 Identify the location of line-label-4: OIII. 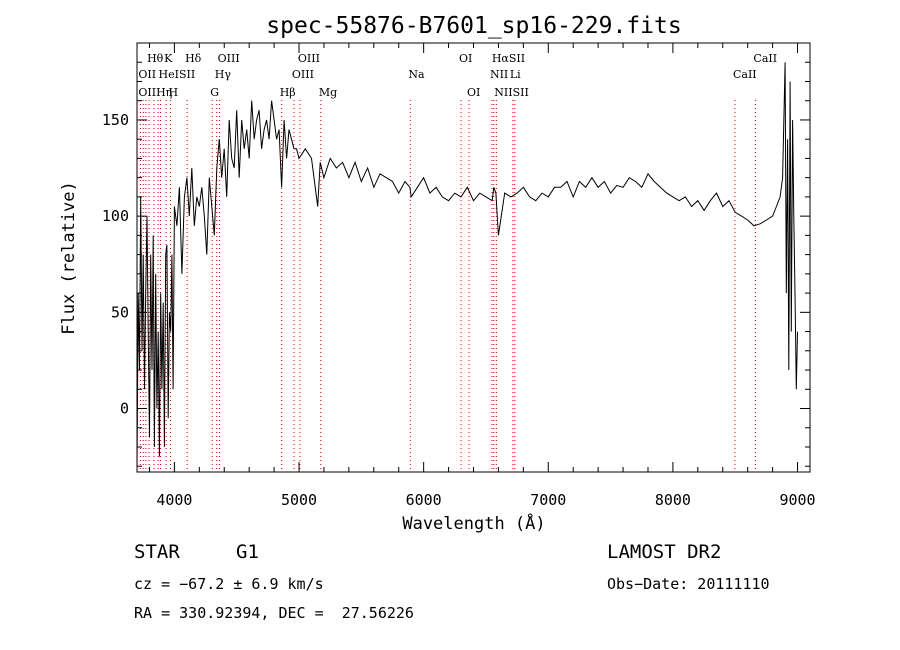
(309, 58).